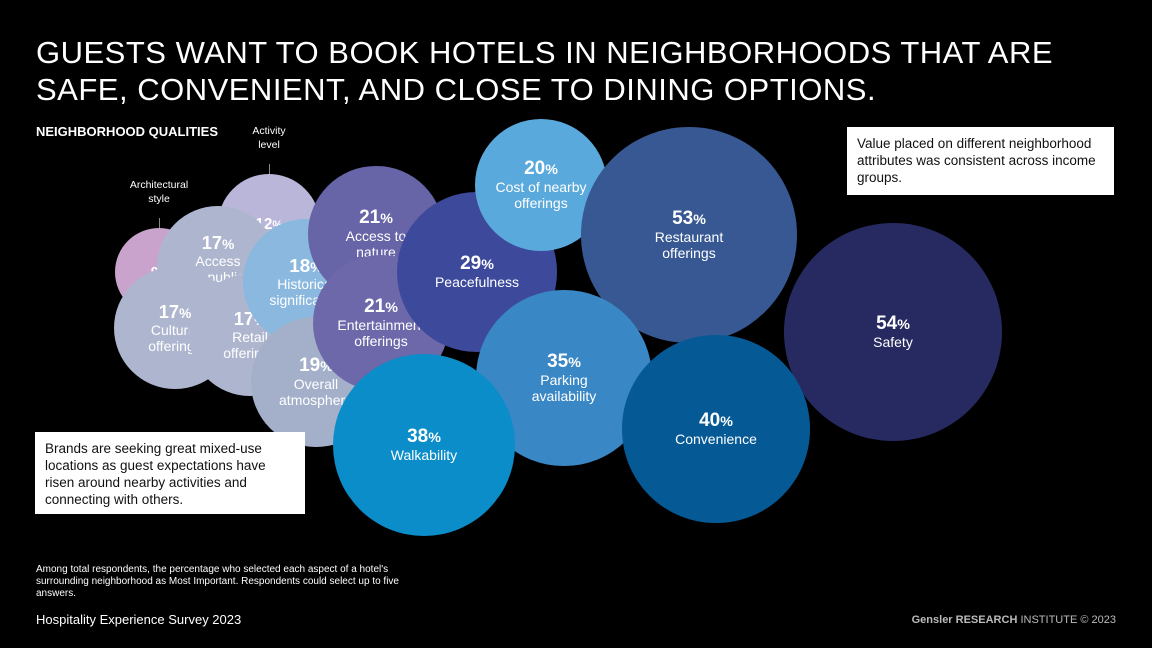  Describe the element at coordinates (316, 391) in the screenshot. I see `bubble-label: Overall atmosphere` at that location.